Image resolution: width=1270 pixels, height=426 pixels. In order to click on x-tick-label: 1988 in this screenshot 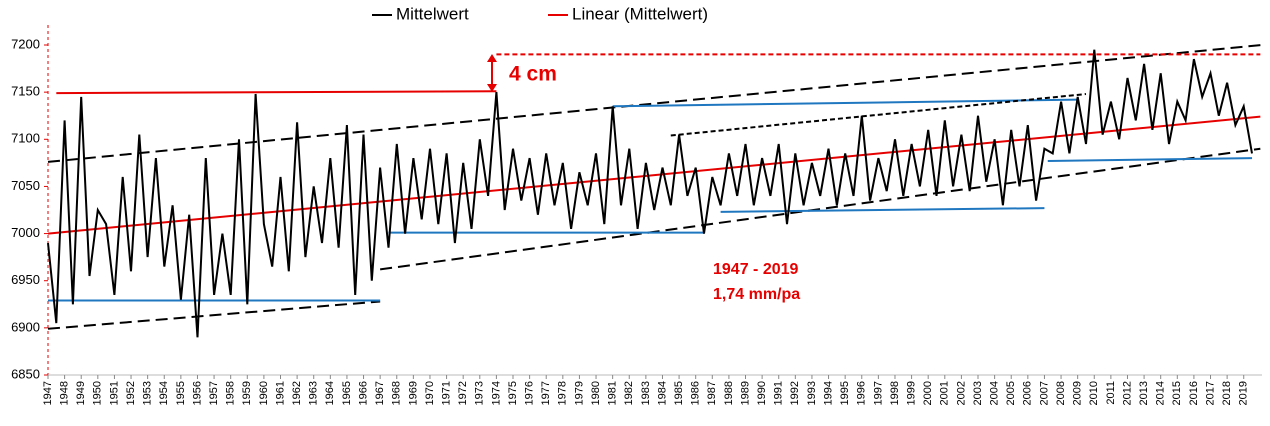, I will do `click(729, 393)`.